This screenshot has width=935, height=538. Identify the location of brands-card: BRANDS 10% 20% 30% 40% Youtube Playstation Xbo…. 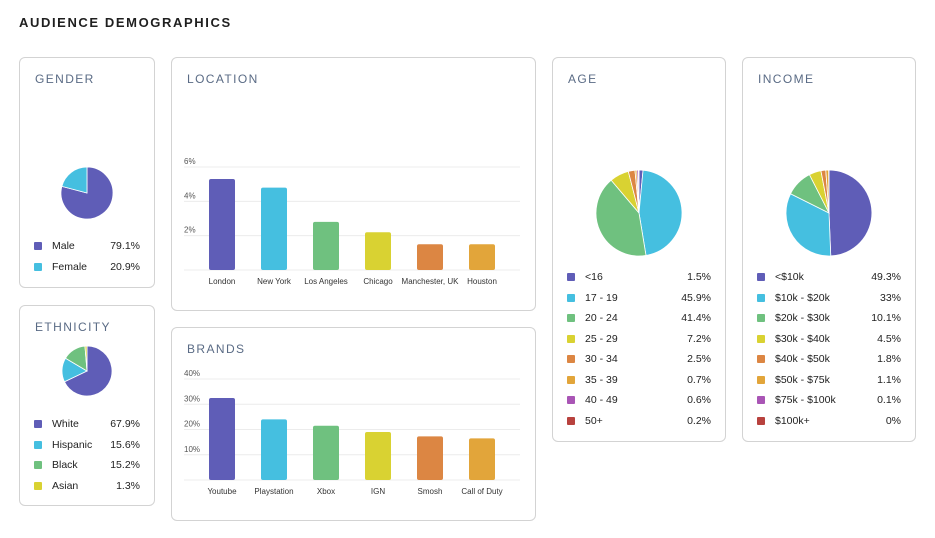
(353, 424).